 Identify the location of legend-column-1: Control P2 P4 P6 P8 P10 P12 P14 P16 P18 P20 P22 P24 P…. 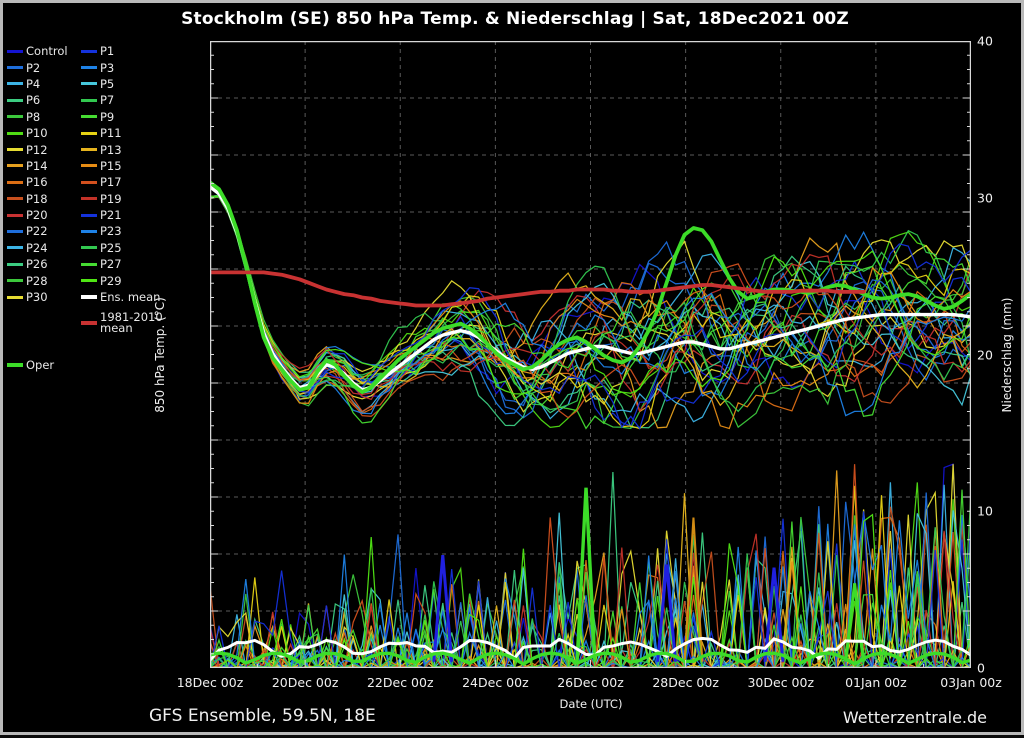
(46, 174).